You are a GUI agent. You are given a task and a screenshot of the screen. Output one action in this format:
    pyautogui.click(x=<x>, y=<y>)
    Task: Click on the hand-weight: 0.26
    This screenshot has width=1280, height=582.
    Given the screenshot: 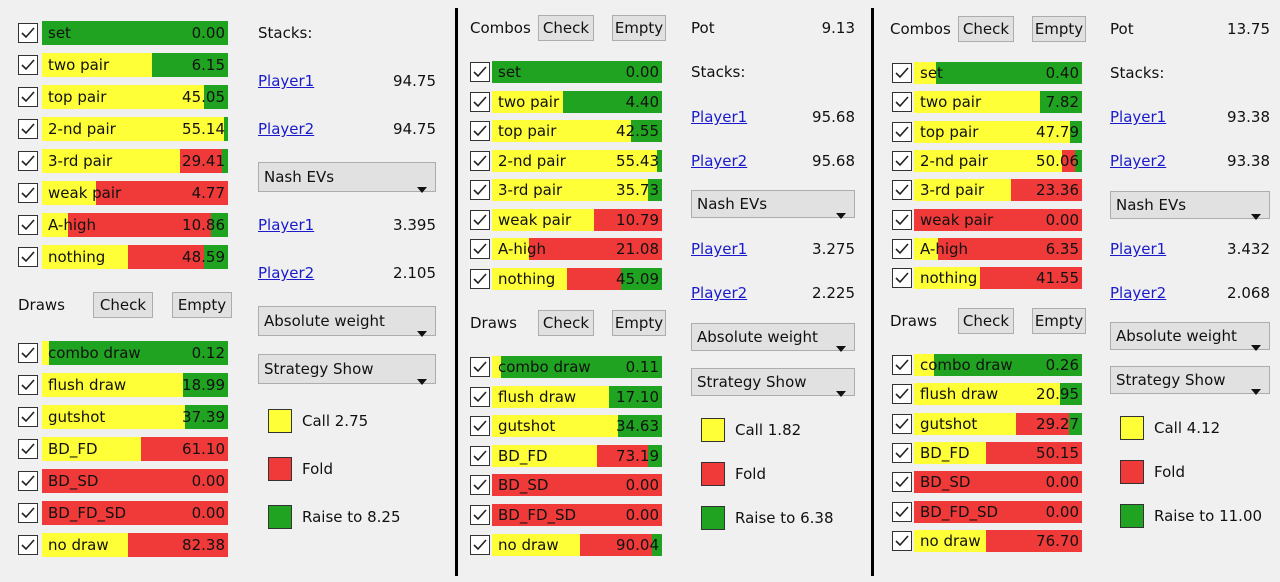 What is the action you would take?
    pyautogui.click(x=1062, y=365)
    